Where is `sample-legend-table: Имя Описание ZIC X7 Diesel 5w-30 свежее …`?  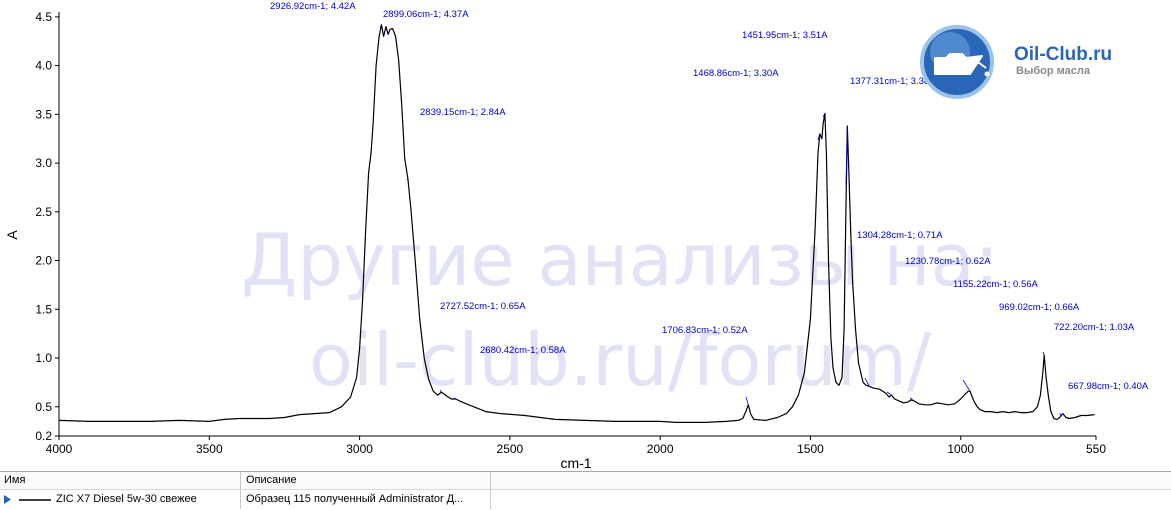
sample-legend-table: Имя Описание ZIC X7 Diesel 5w-30 свежее … is located at coordinates (585, 490).